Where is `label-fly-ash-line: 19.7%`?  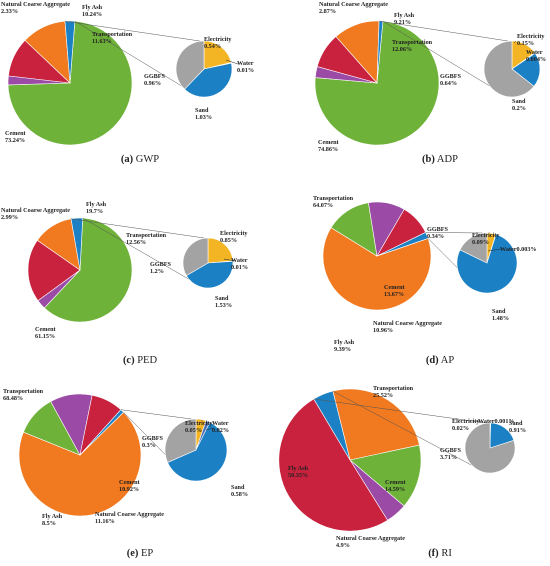
label-fly-ash-line: 19.7% is located at coordinates (94, 211).